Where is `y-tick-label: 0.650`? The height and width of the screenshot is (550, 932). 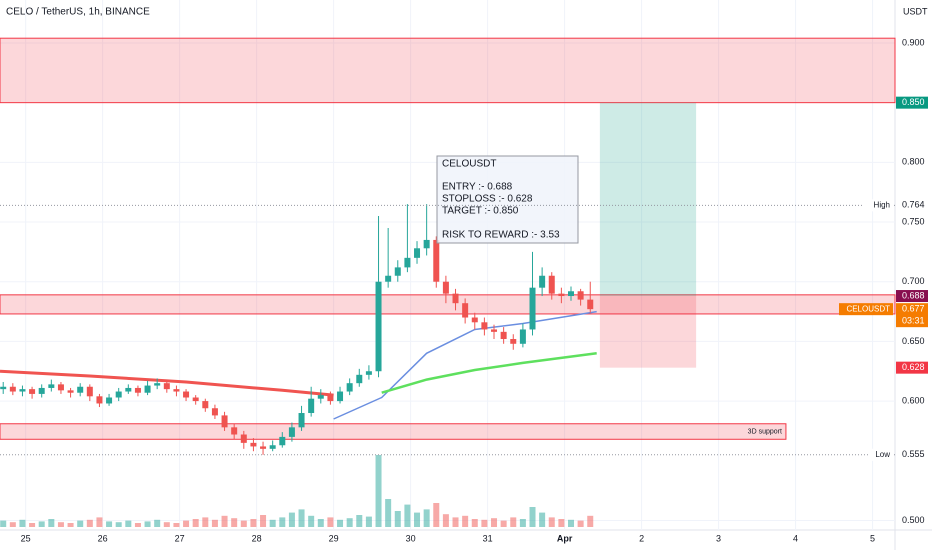
y-tick-label: 0.650 is located at coordinates (913, 341).